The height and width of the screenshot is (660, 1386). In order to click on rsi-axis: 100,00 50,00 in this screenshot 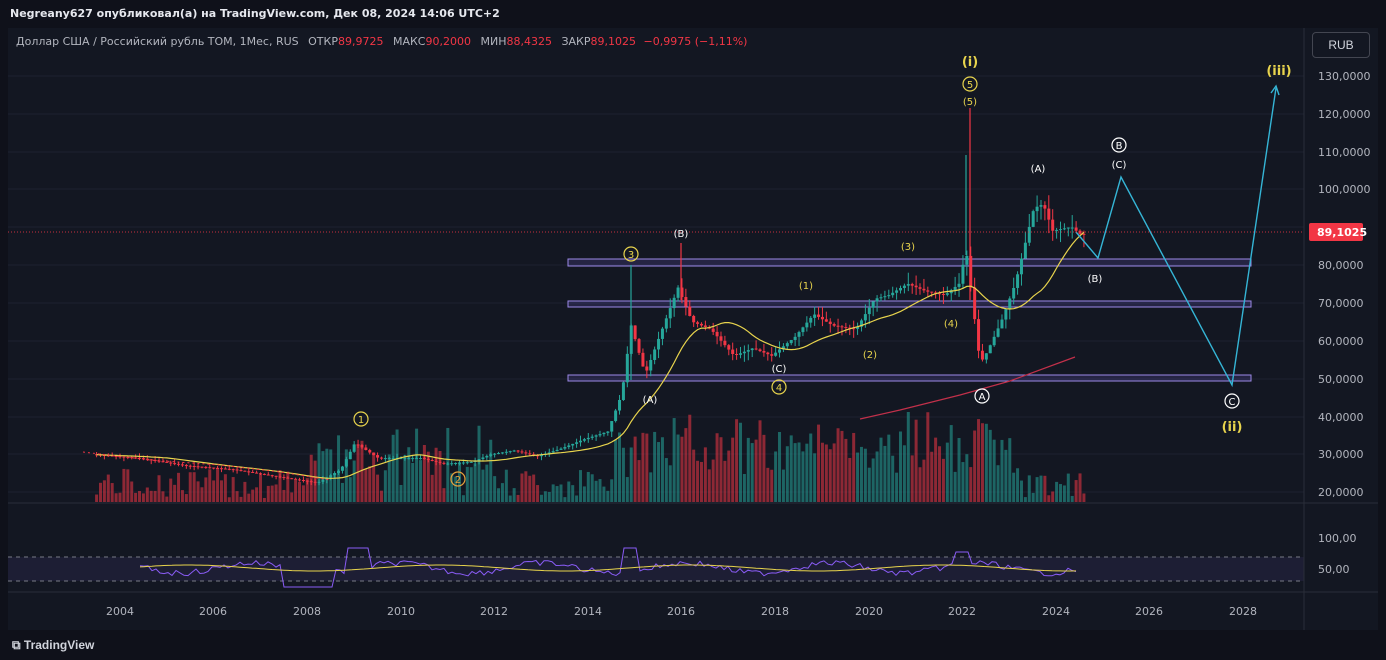, I will do `click(1337, 554)`.